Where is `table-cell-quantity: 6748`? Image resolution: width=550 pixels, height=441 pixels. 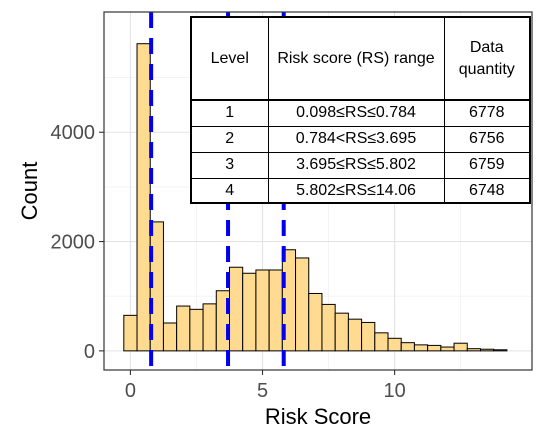
table-cell-quantity: 6748 is located at coordinates (486, 190).